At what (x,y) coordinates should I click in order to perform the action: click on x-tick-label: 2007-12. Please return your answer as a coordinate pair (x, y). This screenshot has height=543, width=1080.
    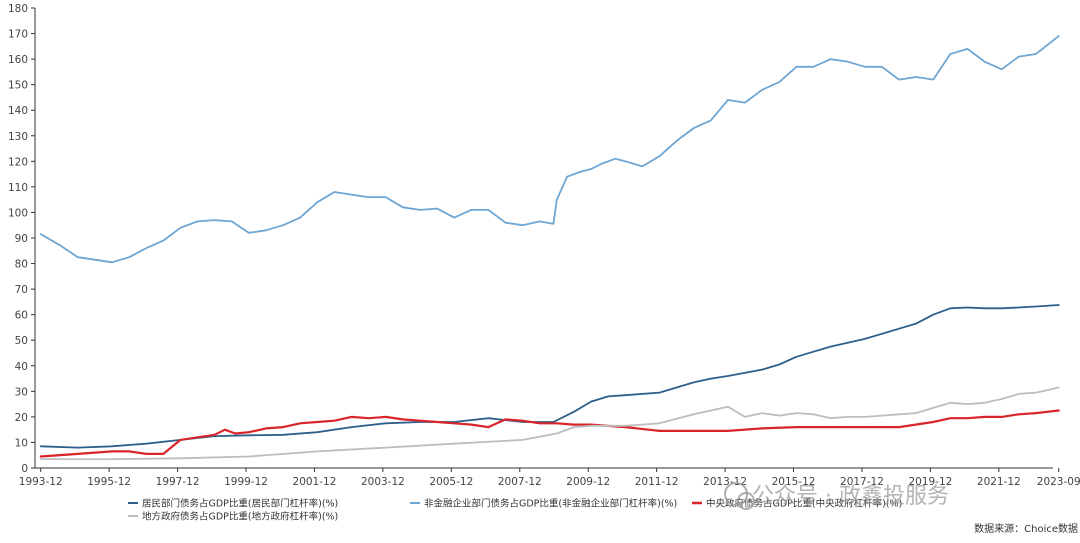
    Looking at the image, I should click on (520, 482).